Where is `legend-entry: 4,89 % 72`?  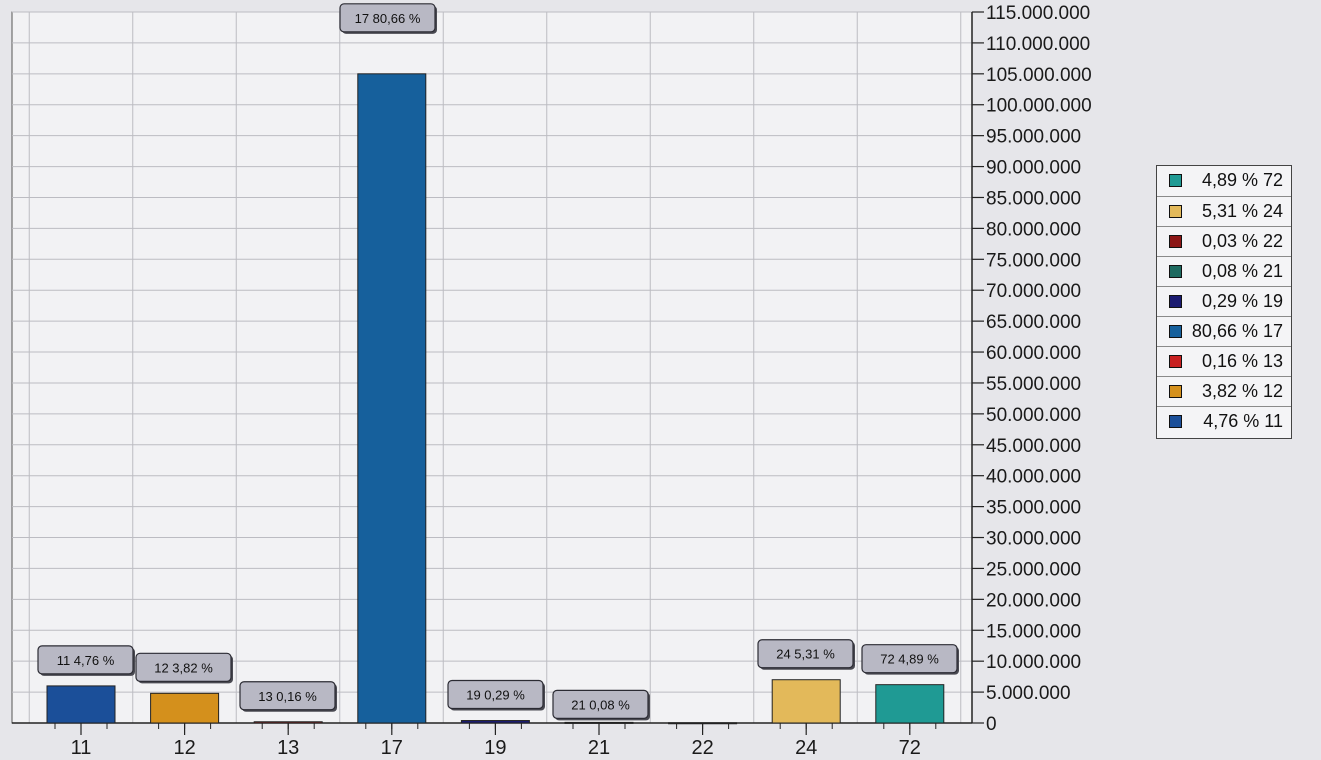 legend-entry: 4,89 % 72 is located at coordinates (1224, 181).